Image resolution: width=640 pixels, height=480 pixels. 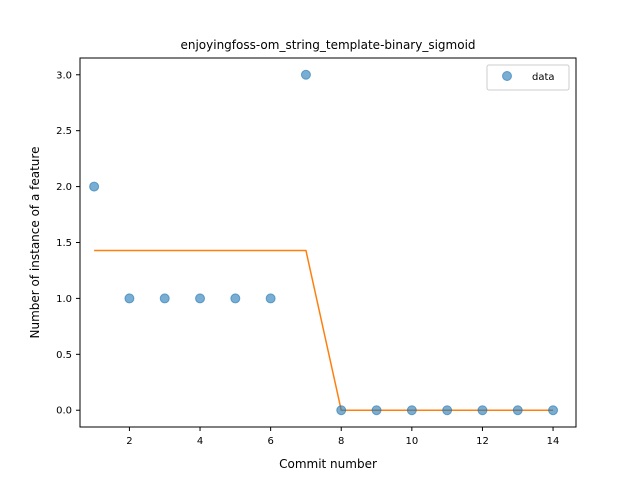 I want to click on x-axis-label: Commit number, so click(x=328, y=464).